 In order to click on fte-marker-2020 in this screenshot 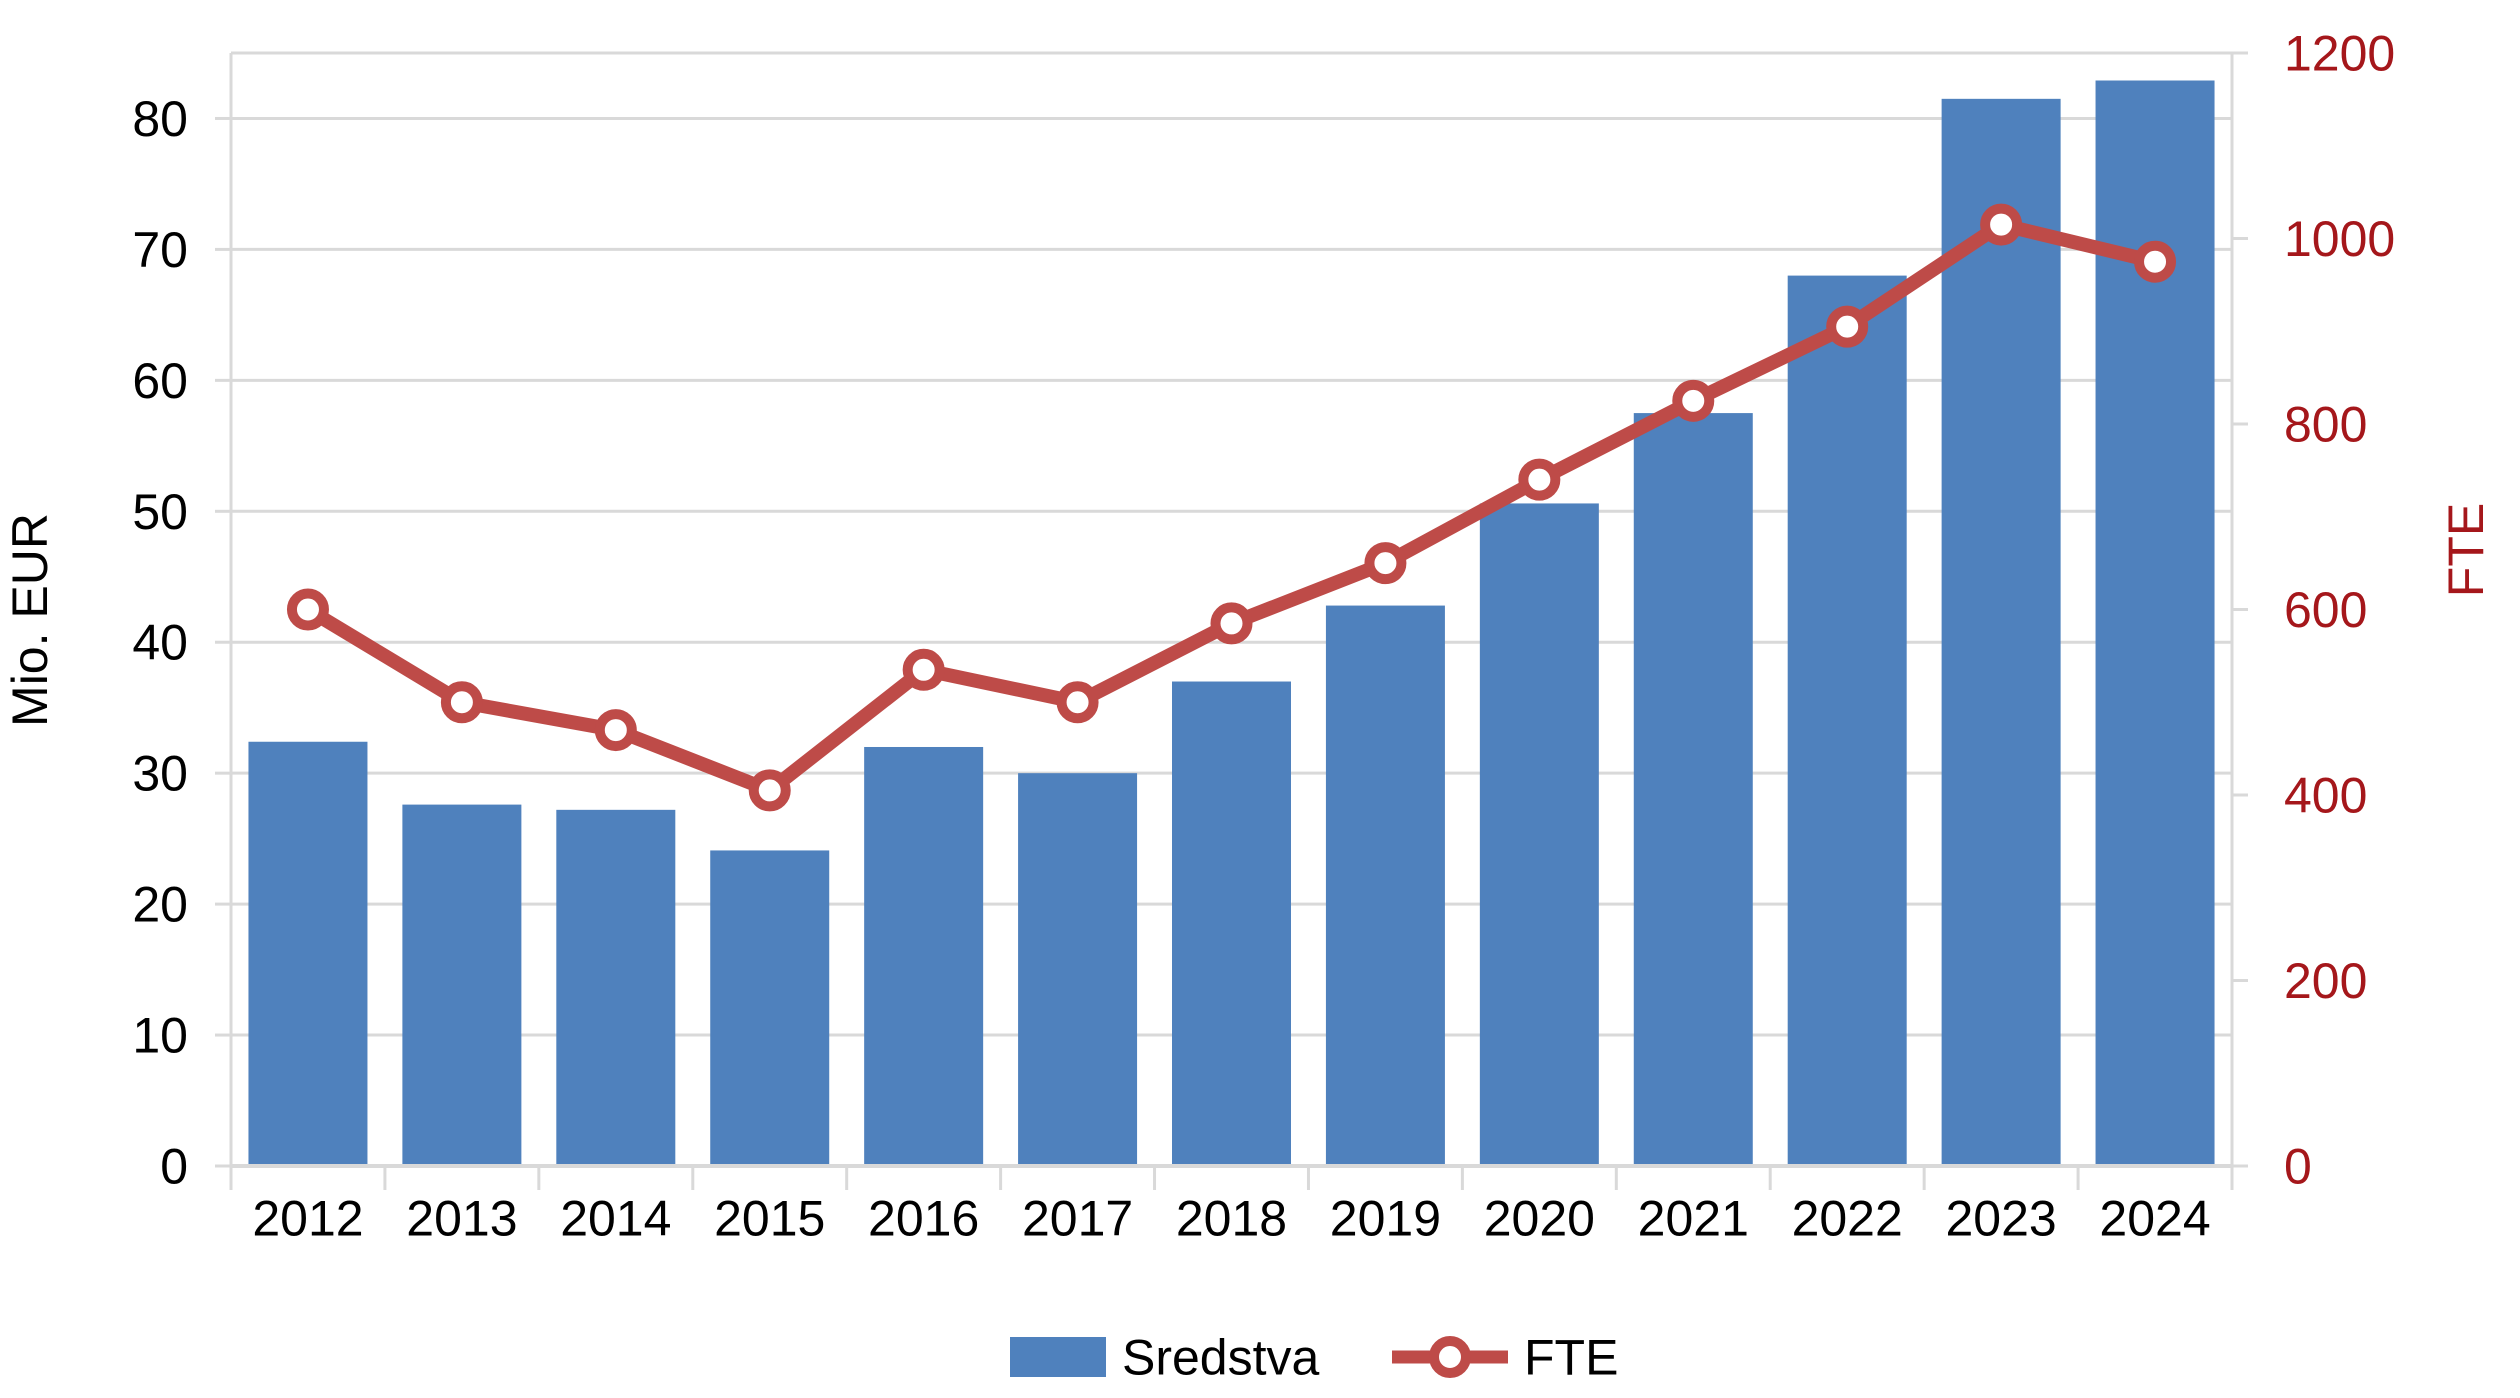, I will do `click(1539, 479)`.